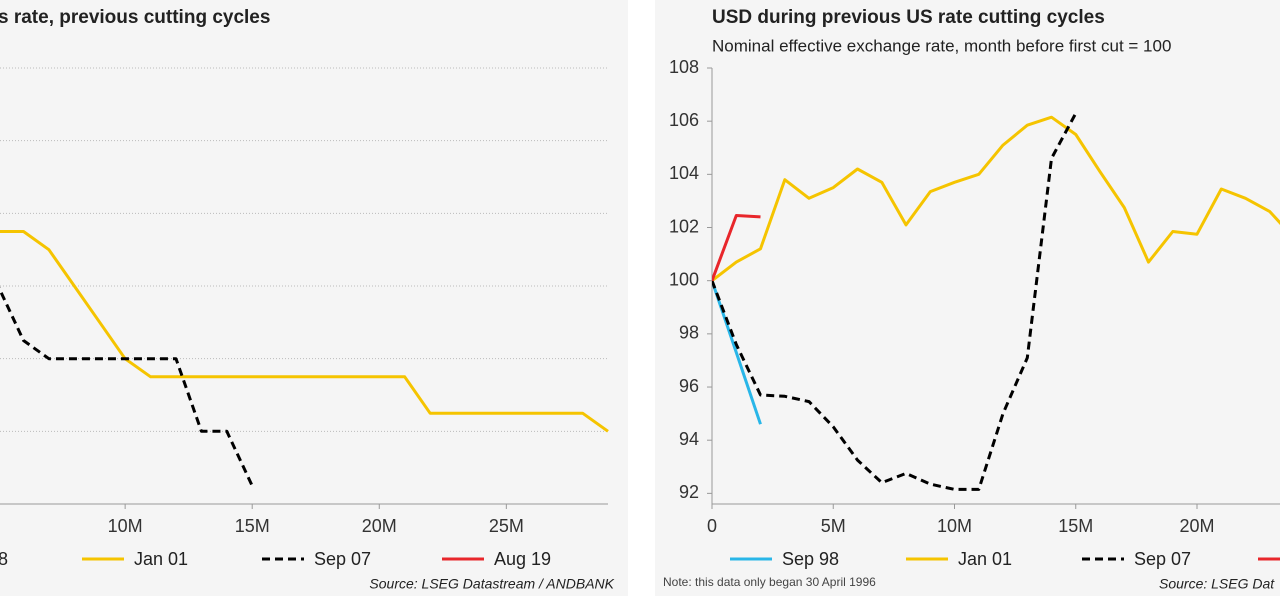 The image size is (1280, 596). I want to click on y-tick-label: 102, so click(684, 226).